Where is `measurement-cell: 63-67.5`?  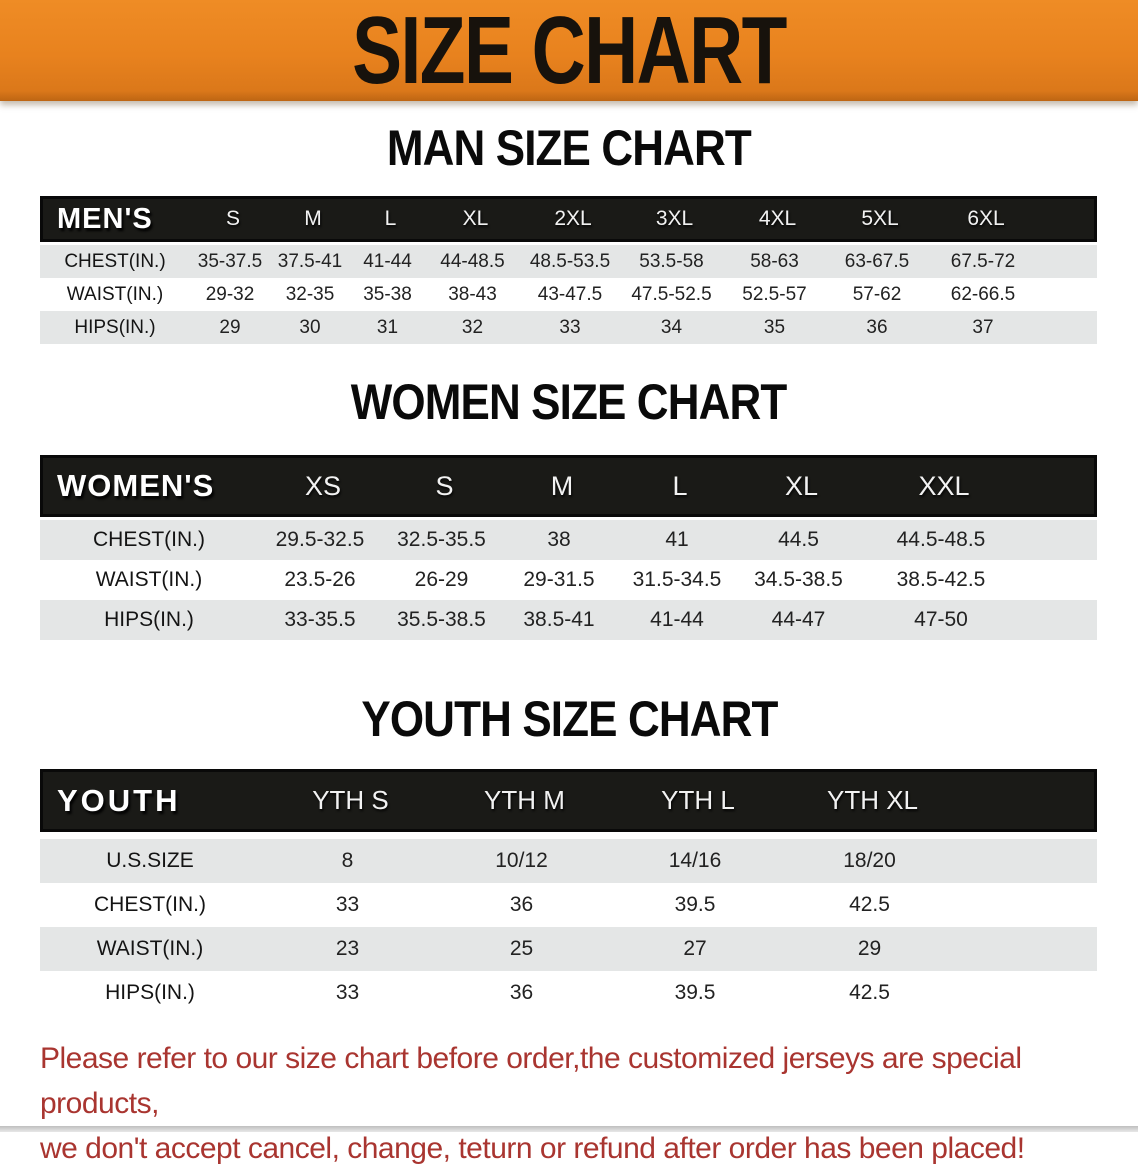
measurement-cell: 63-67.5 is located at coordinates (877, 261).